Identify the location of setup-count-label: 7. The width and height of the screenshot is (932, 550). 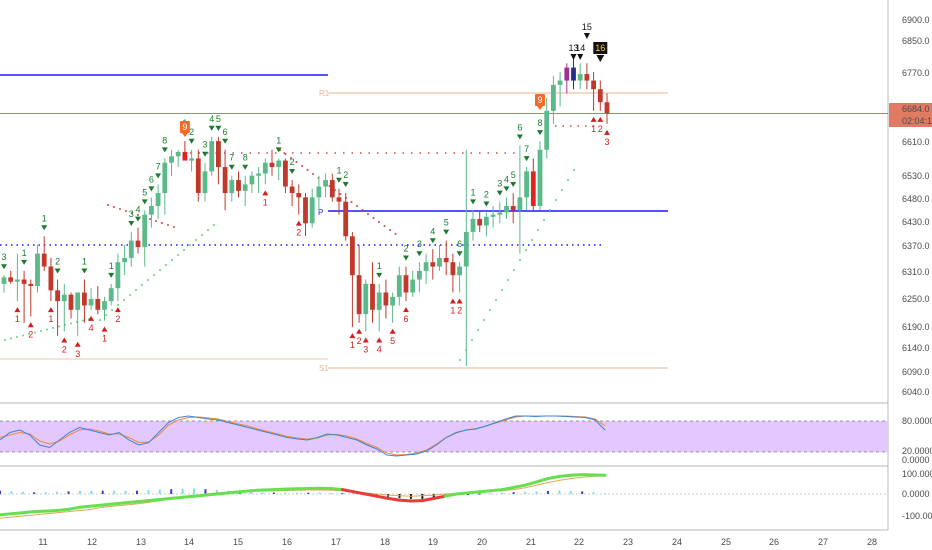
(231, 158).